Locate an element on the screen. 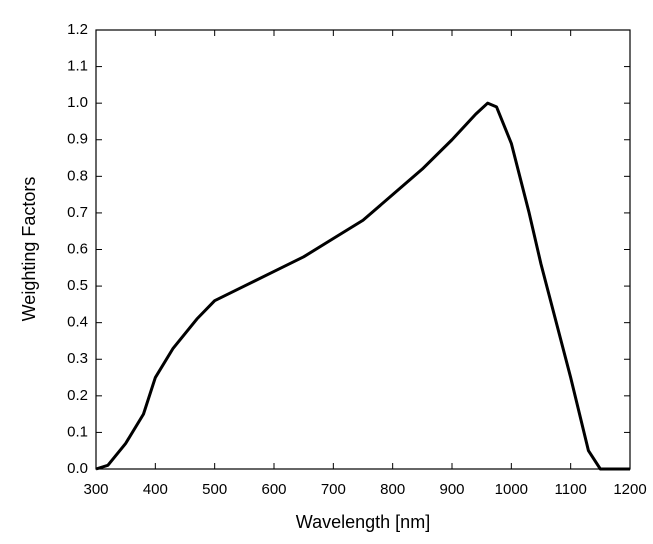 The image size is (653, 544). y-tick-label: 0.4 is located at coordinates (77, 322).